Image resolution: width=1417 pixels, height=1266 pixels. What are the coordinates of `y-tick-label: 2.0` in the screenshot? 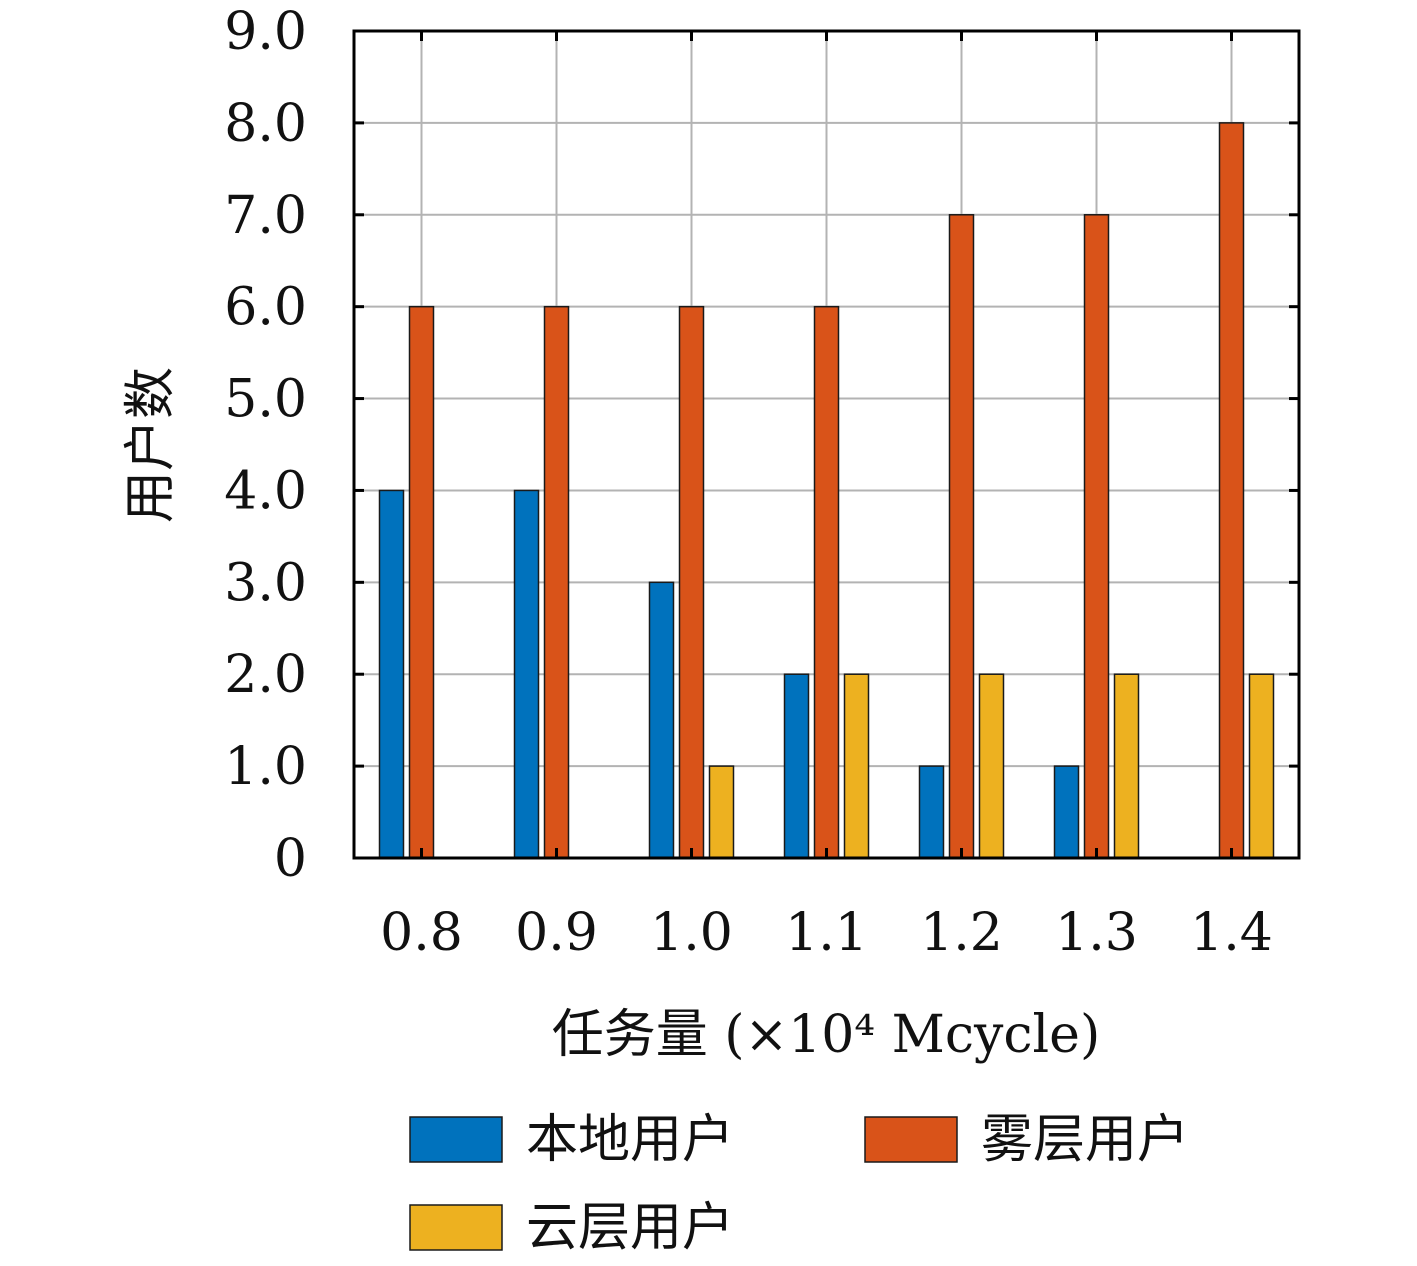 It's located at (265, 675).